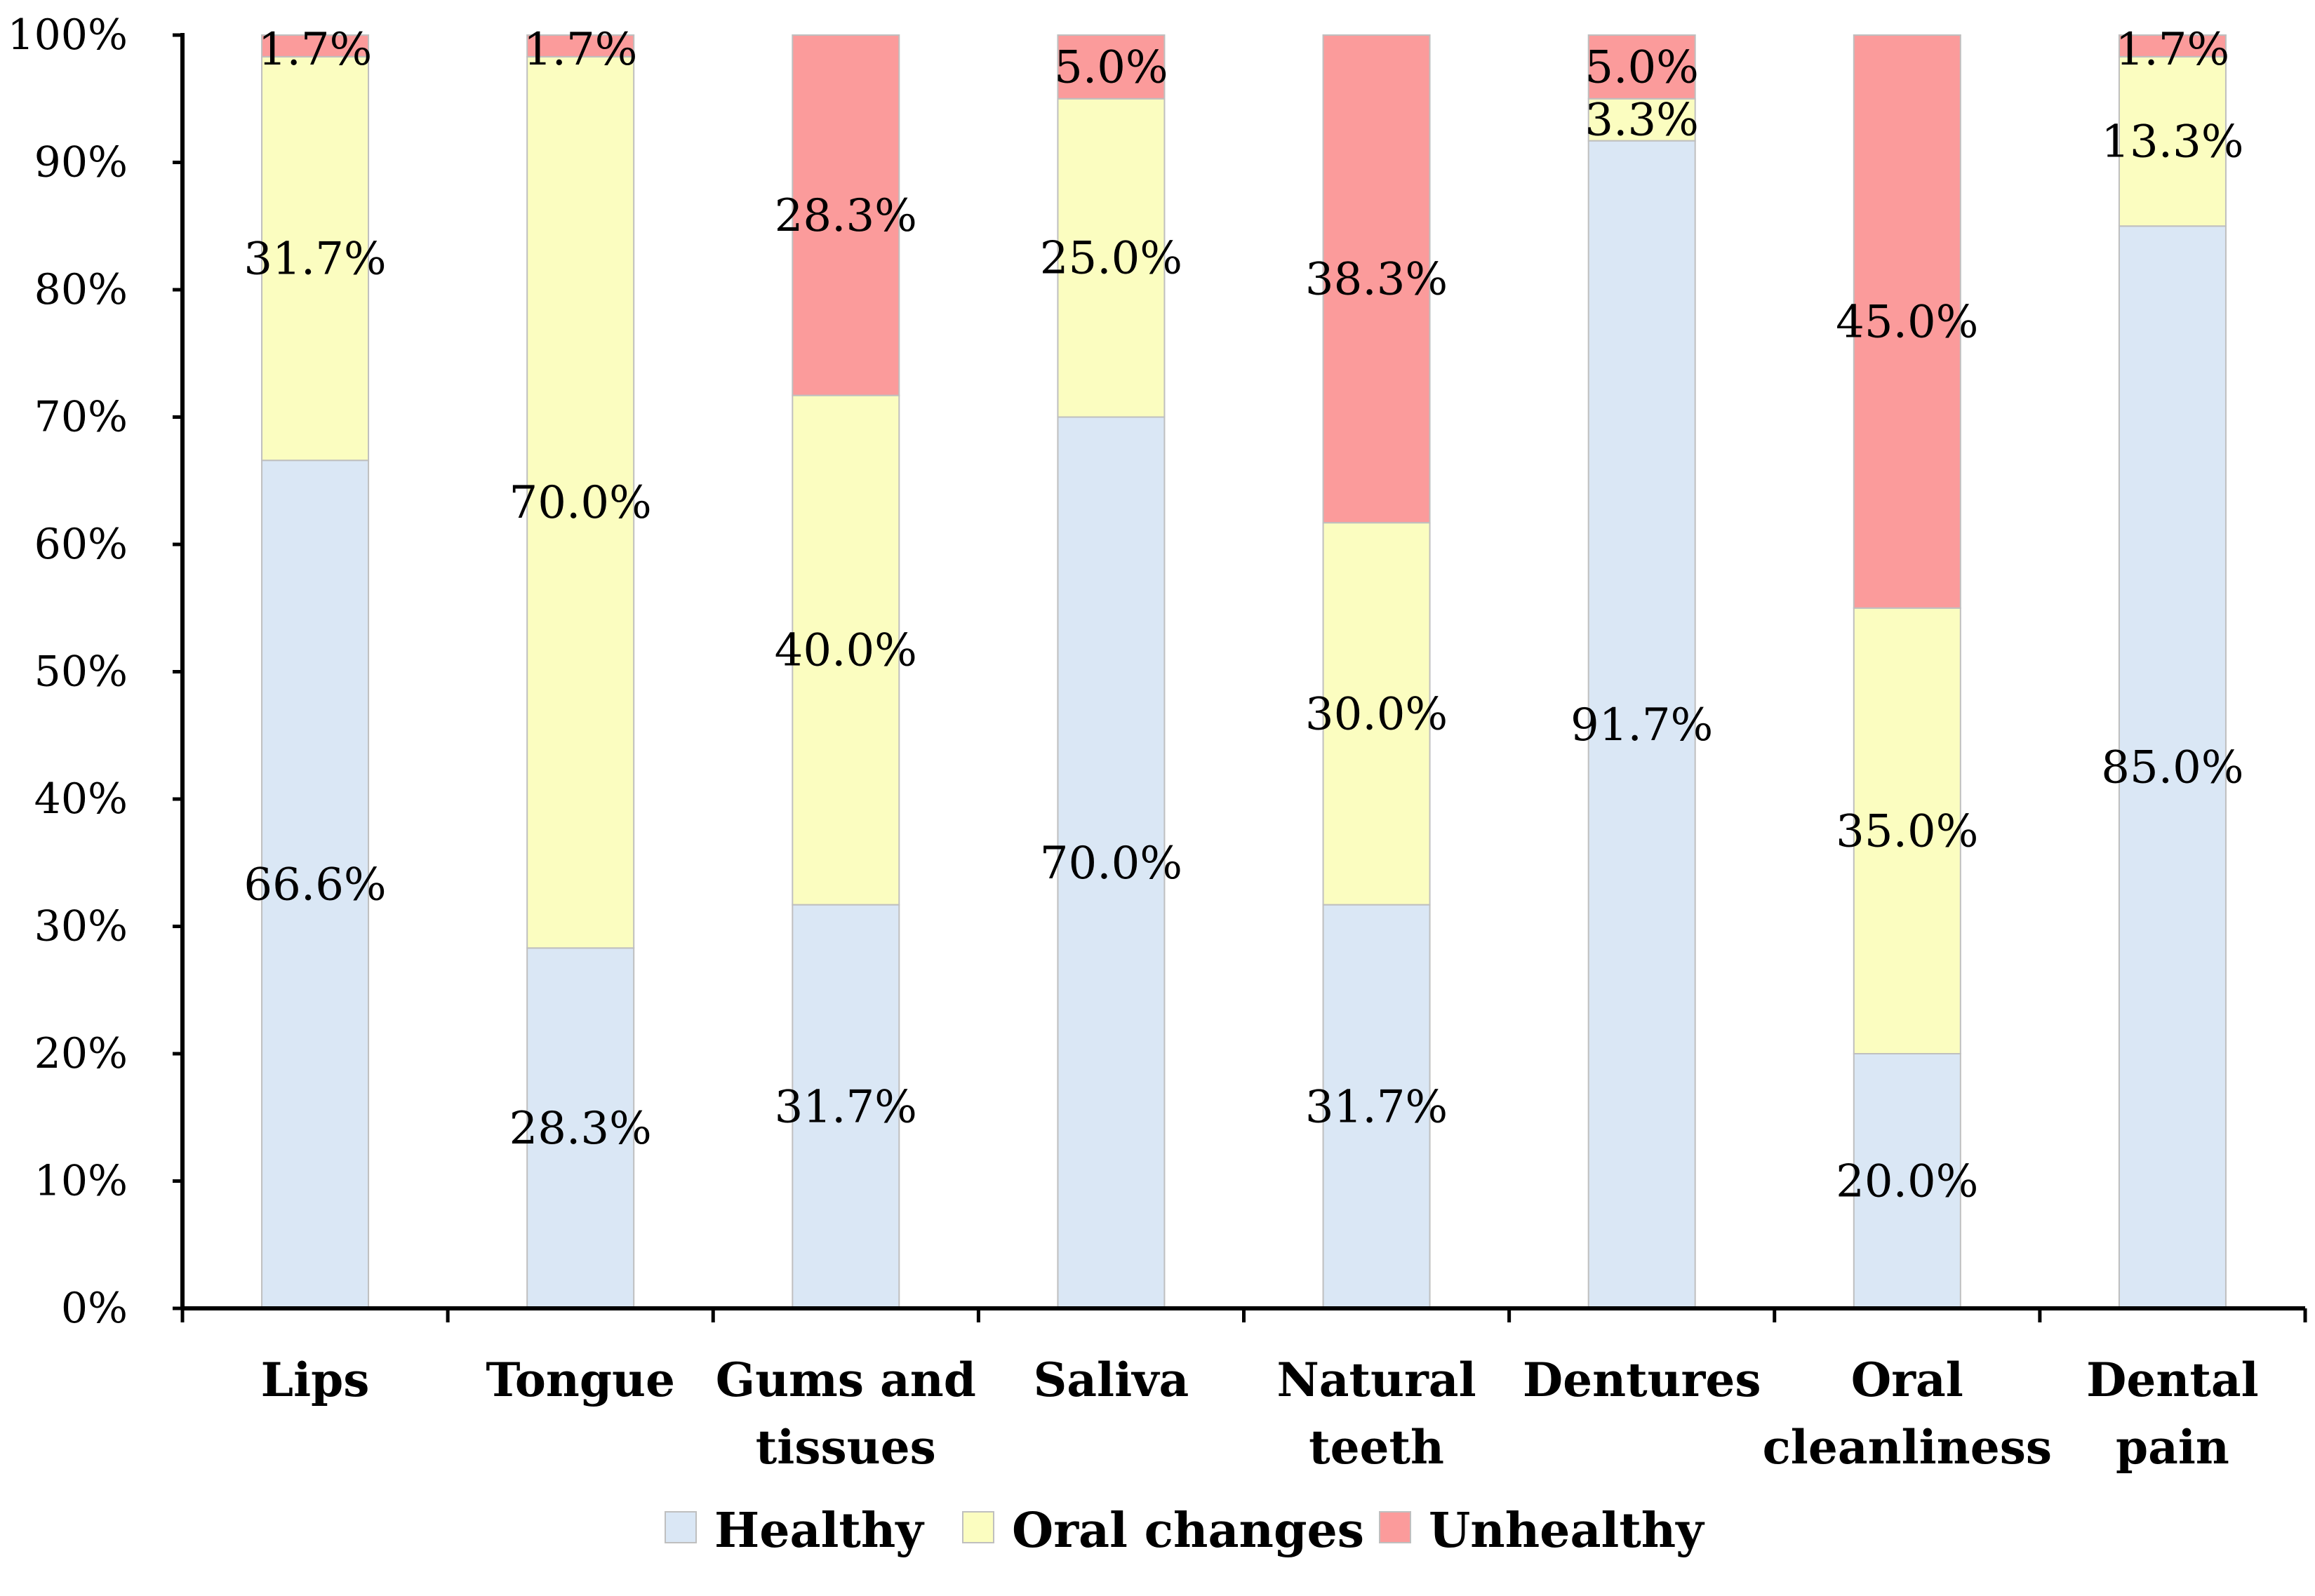 The height and width of the screenshot is (1596, 2315). I want to click on data-label-natural-teeth-unhealthy: 38.3%, so click(1376, 280).